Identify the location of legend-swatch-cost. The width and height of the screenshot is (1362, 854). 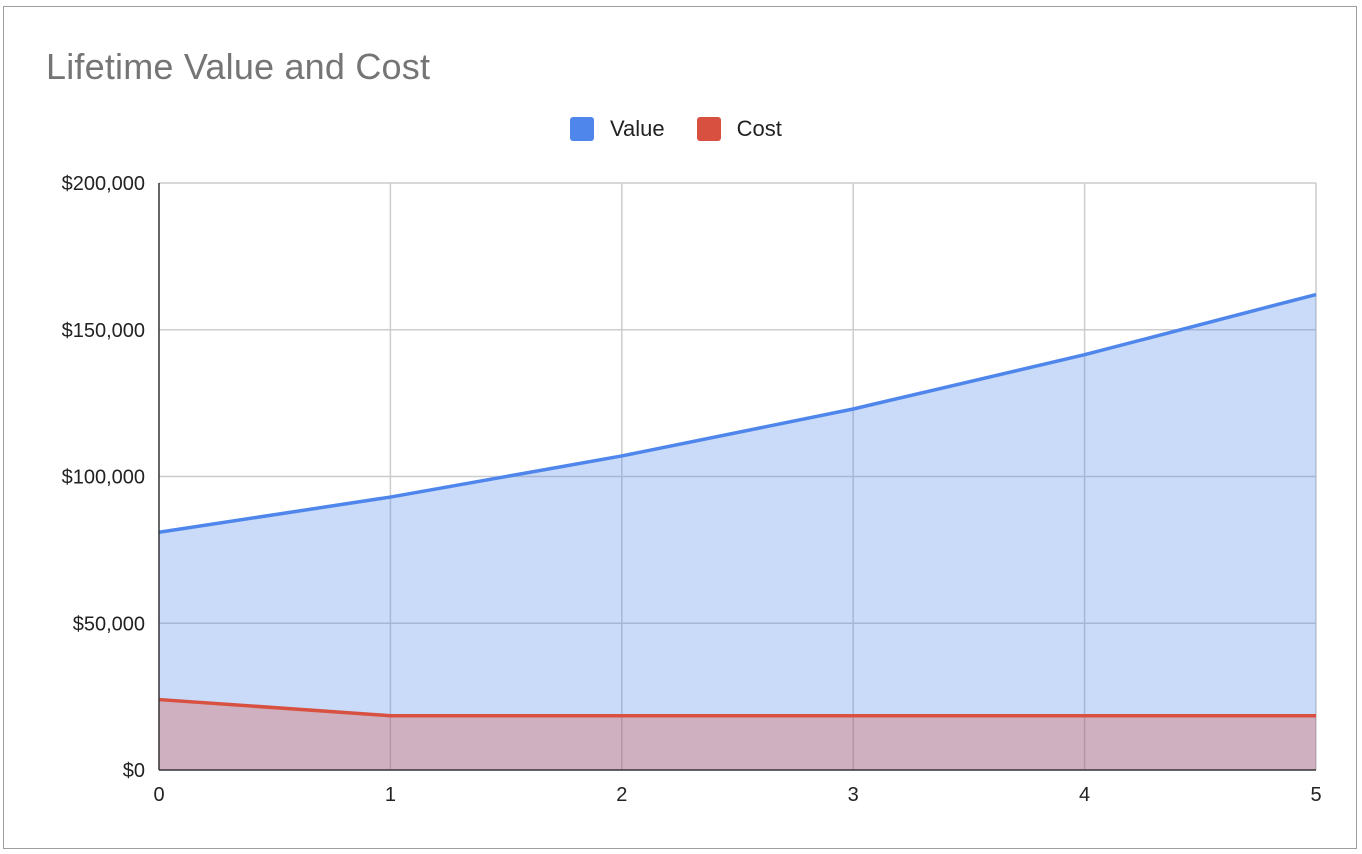
(708, 129).